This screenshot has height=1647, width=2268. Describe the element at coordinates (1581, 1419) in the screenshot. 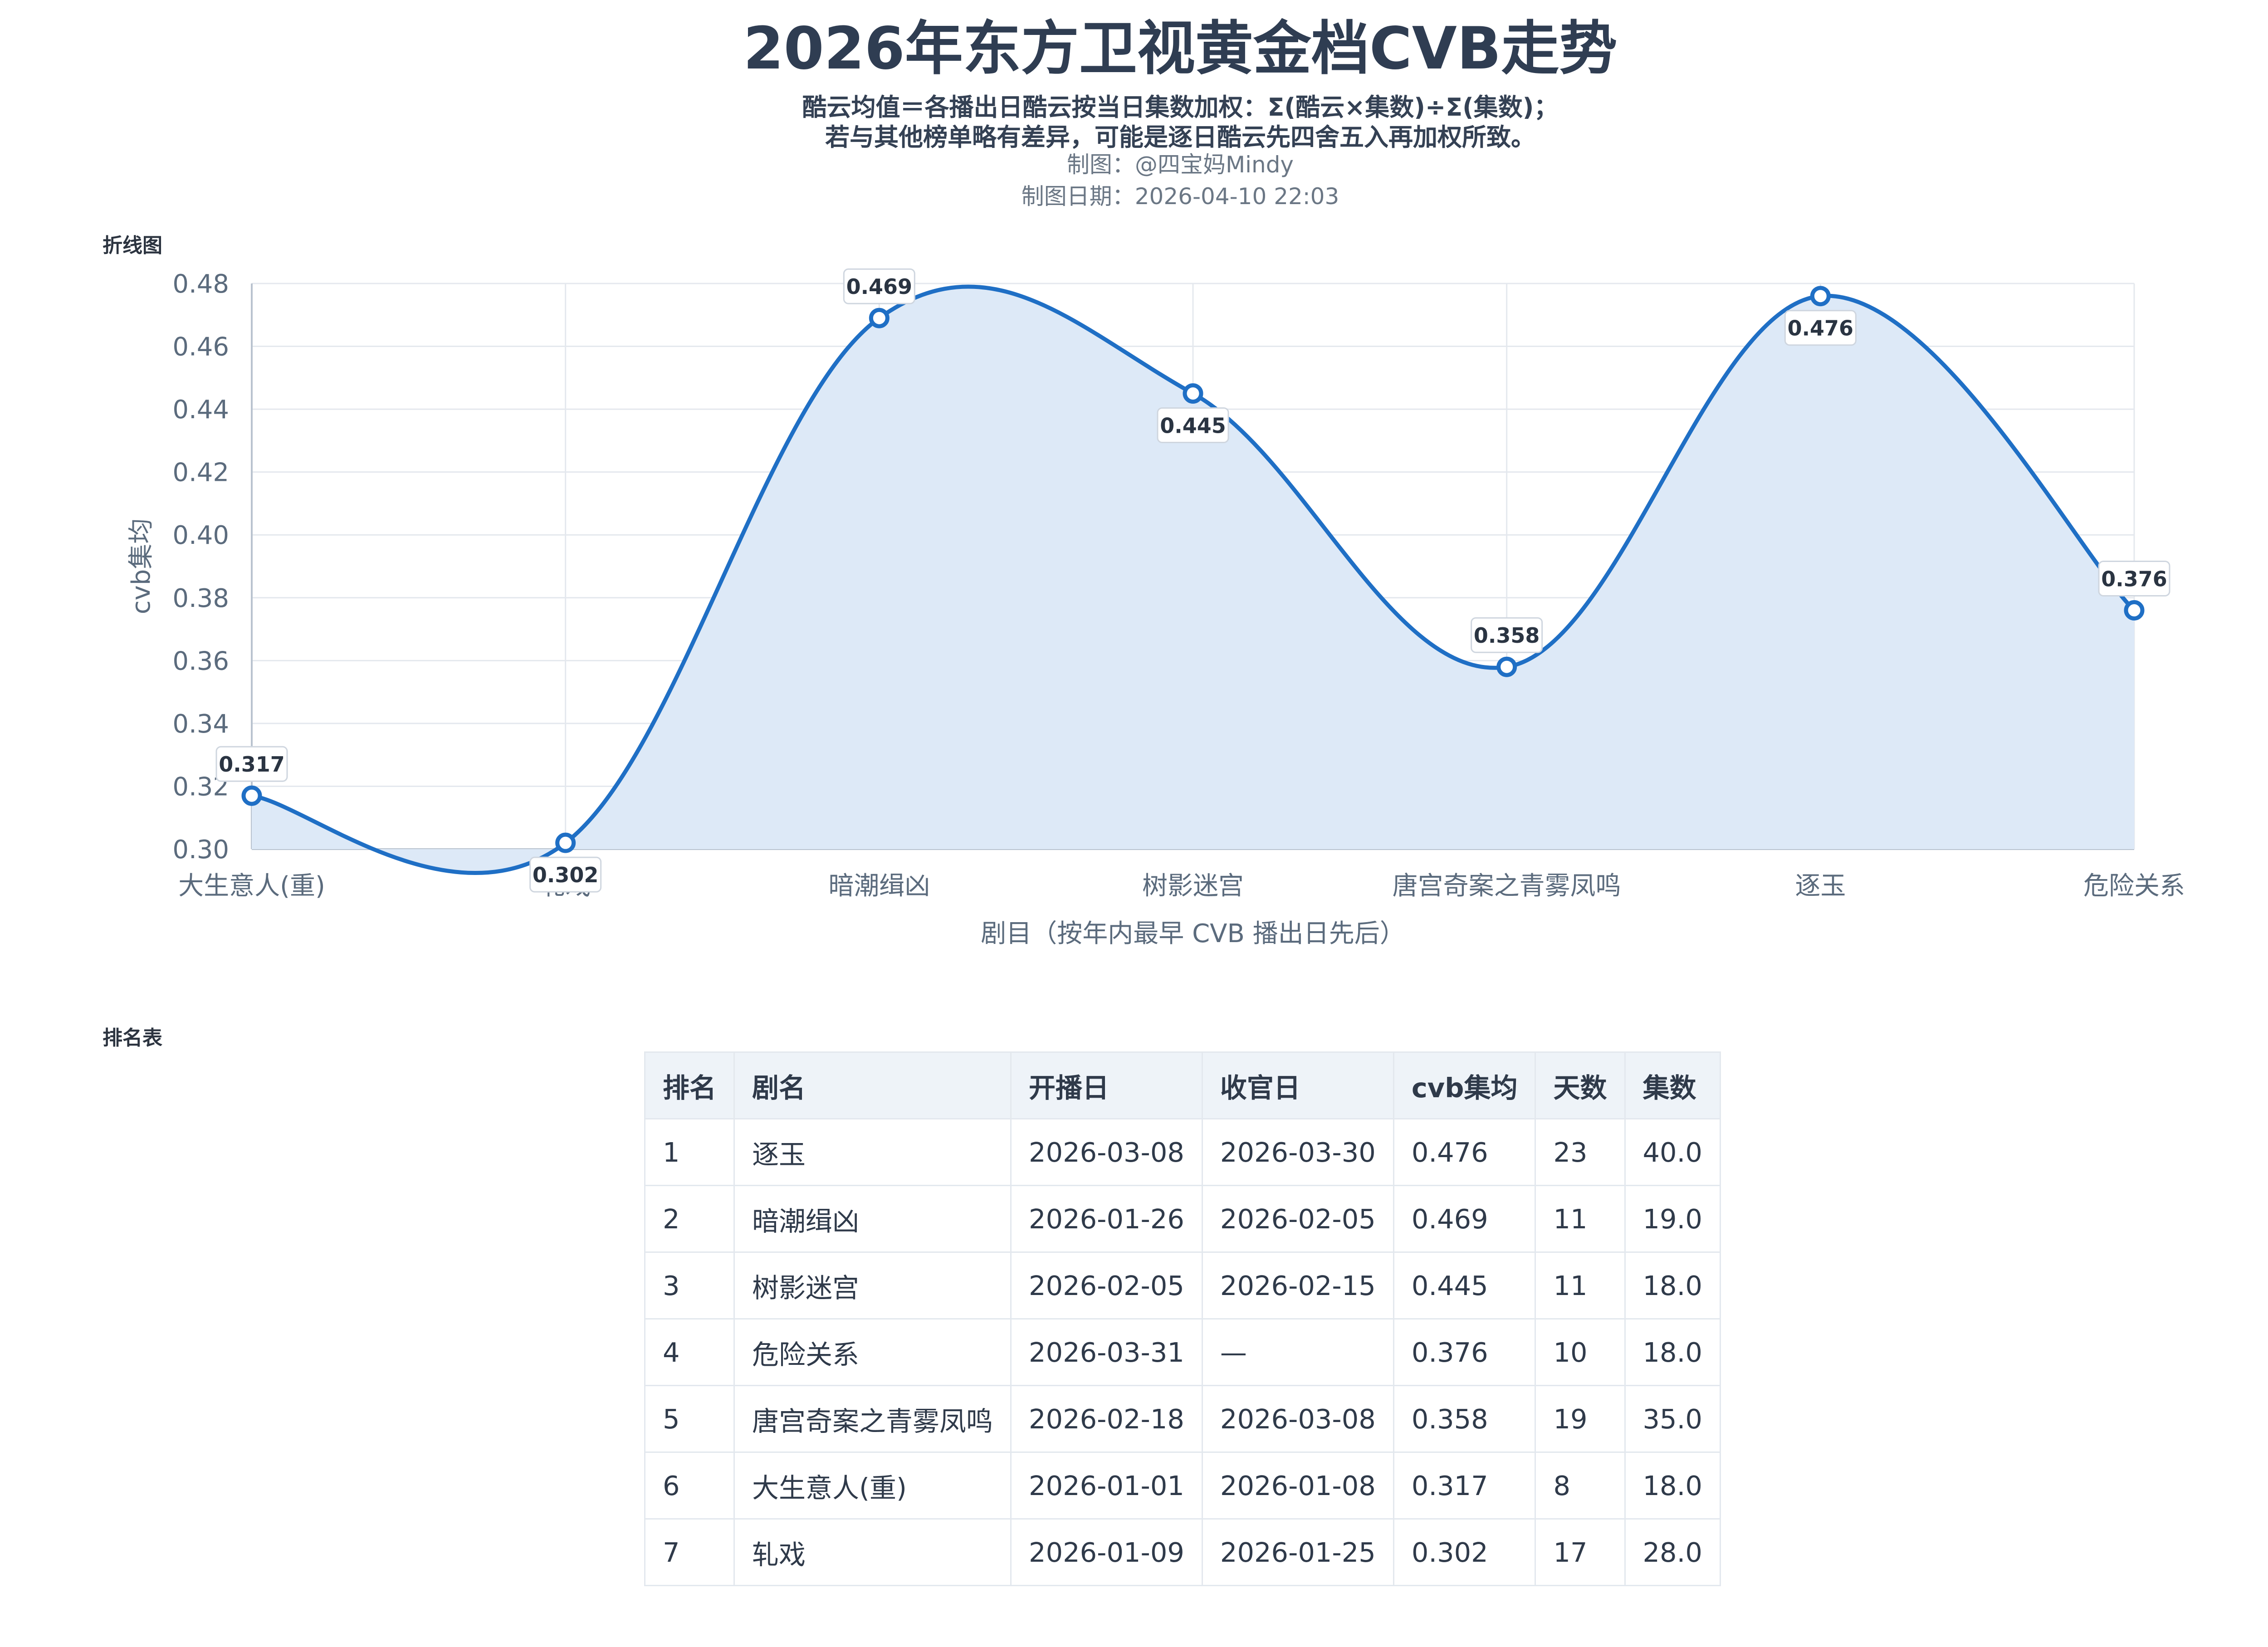

I see `table-cell: 19` at that location.